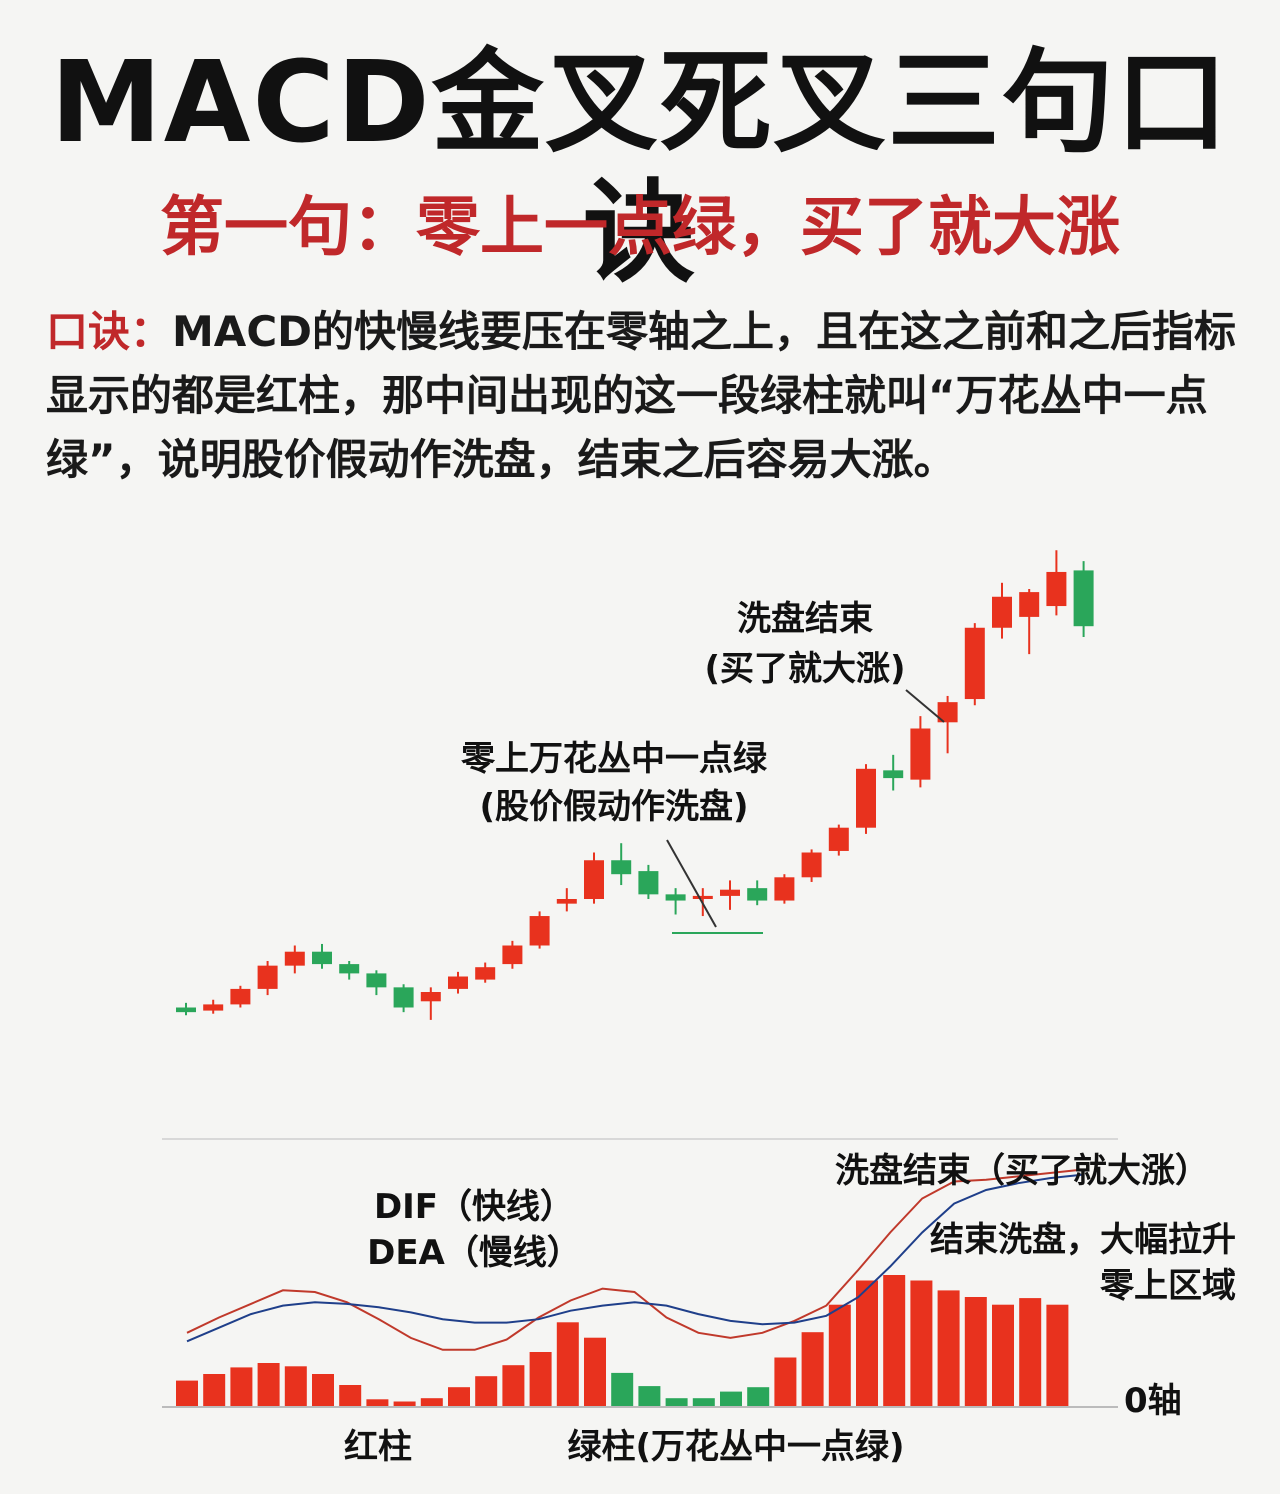  I want to click on right-label-1: 结束洗盘，大幅拉升, so click(1083, 1240).